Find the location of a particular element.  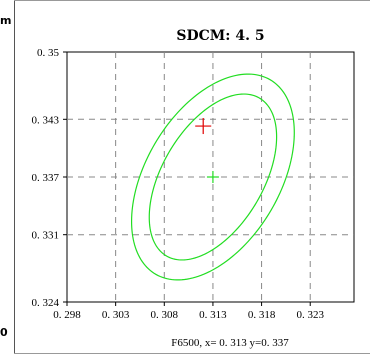

side-label-bottom: 0 is located at coordinates (4, 332).